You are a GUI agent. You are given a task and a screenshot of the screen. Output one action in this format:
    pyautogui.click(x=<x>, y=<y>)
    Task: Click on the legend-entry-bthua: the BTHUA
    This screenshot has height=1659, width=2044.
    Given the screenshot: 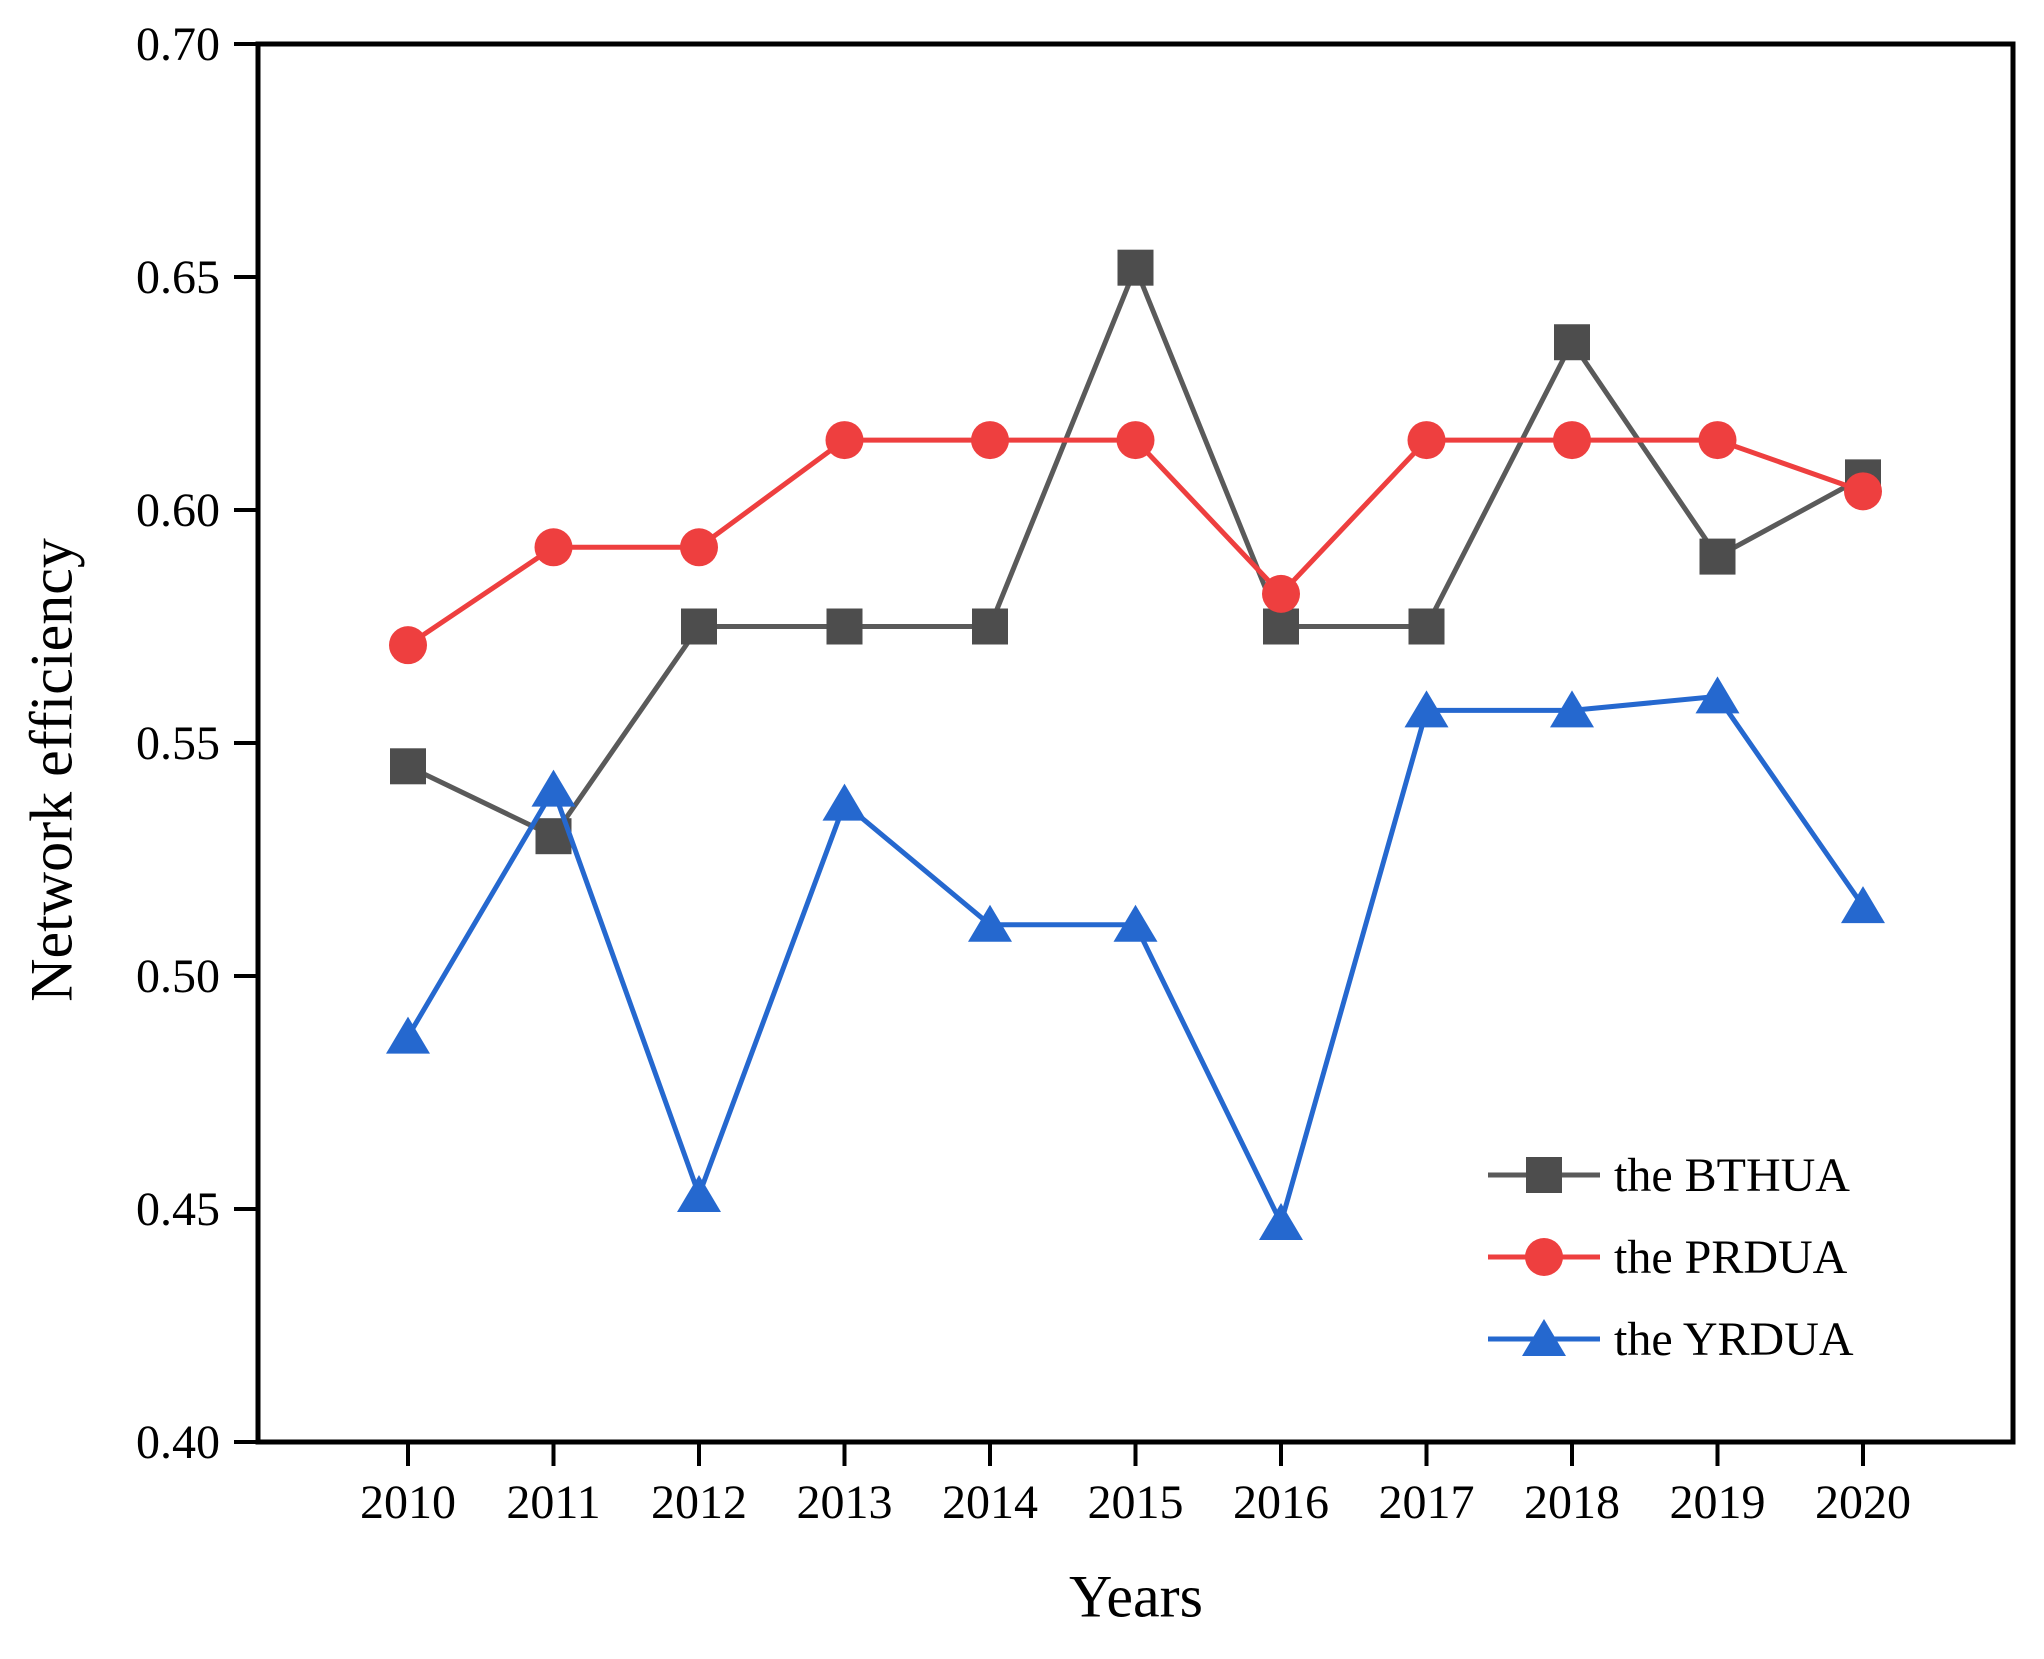 What is the action you would take?
    pyautogui.click(x=1671, y=1175)
    